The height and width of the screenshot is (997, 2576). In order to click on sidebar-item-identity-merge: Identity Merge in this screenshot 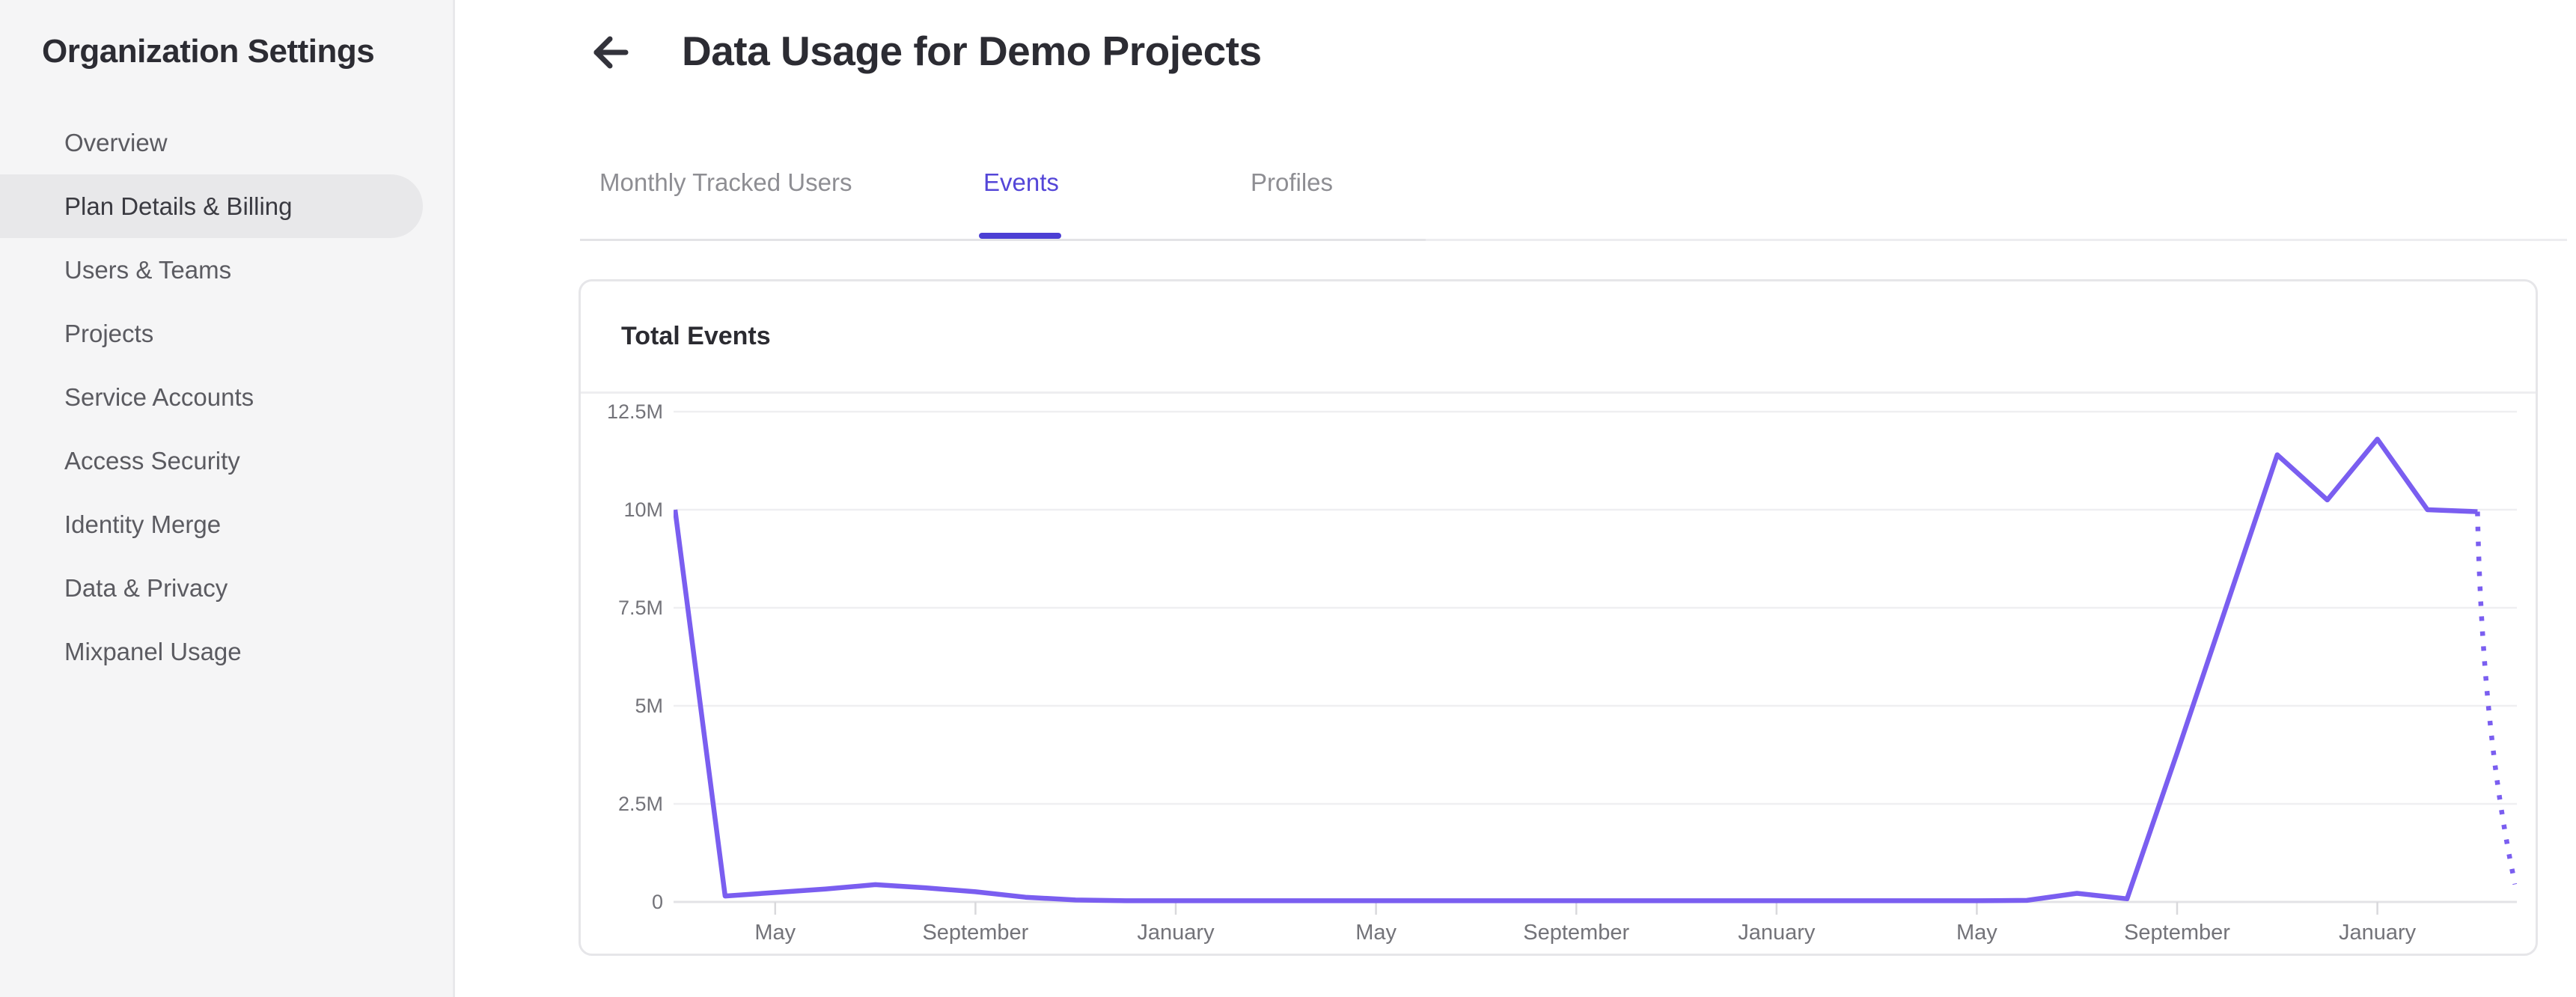, I will do `click(211, 524)`.